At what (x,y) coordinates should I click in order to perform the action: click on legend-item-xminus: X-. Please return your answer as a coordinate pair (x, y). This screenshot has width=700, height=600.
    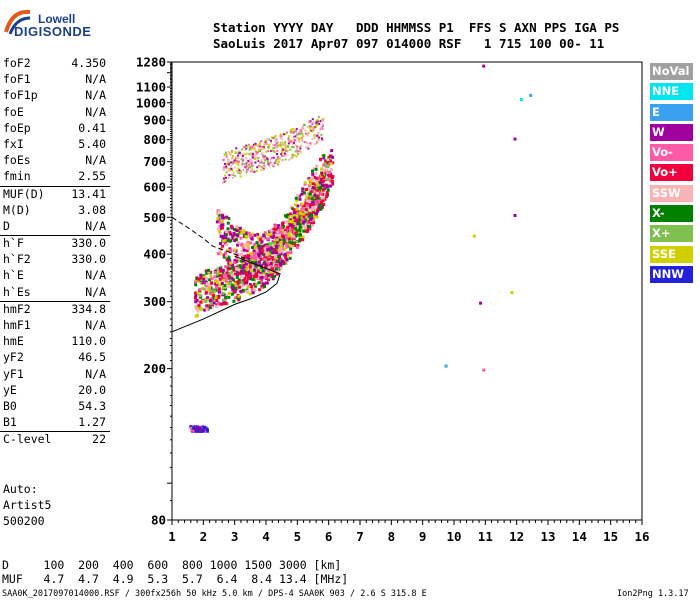
    Looking at the image, I should click on (671, 214).